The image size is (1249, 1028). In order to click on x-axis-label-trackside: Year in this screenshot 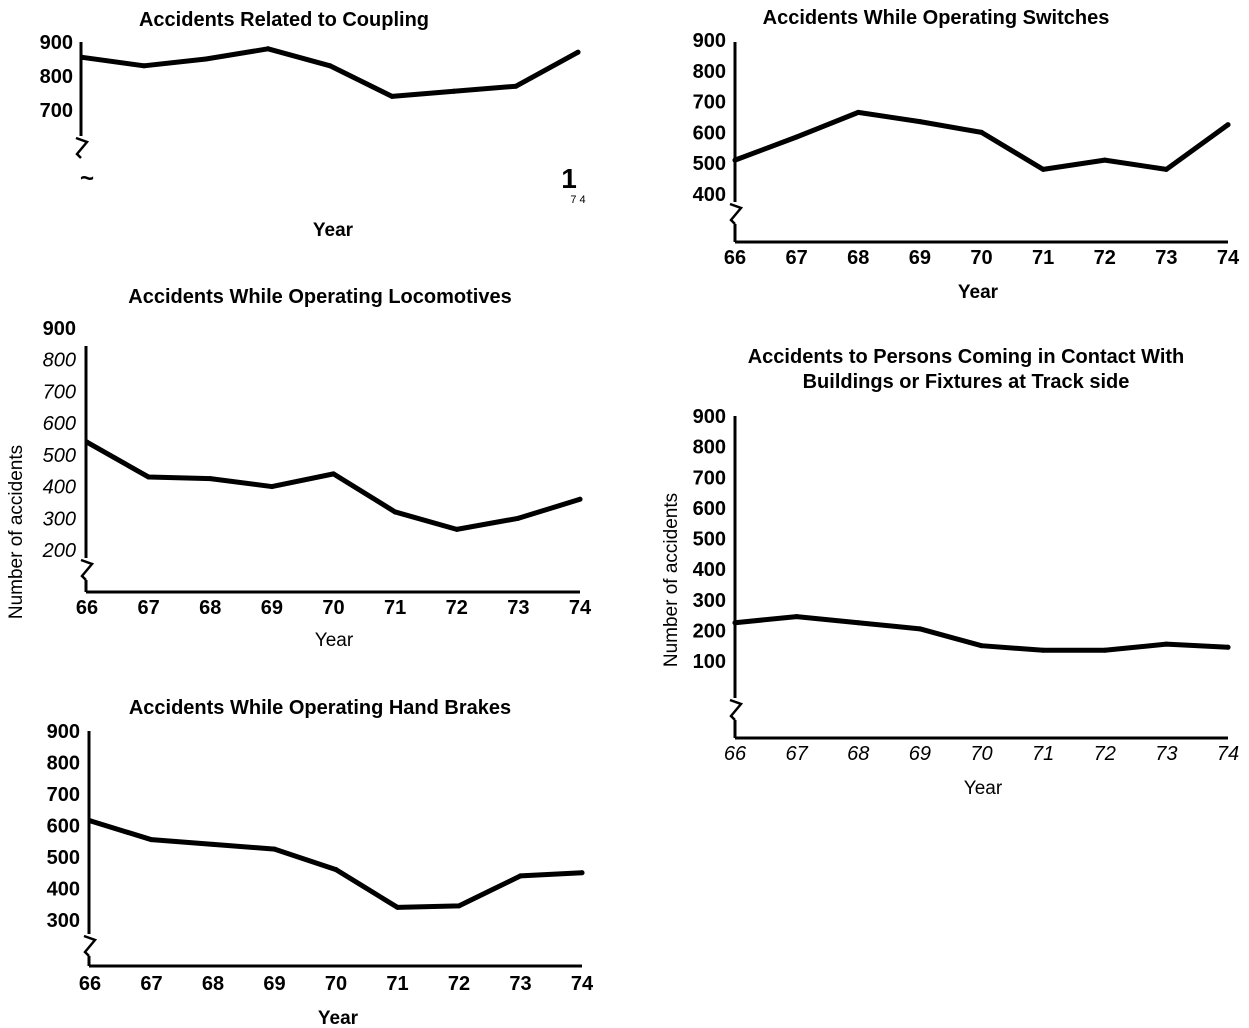, I will do `click(983, 788)`.